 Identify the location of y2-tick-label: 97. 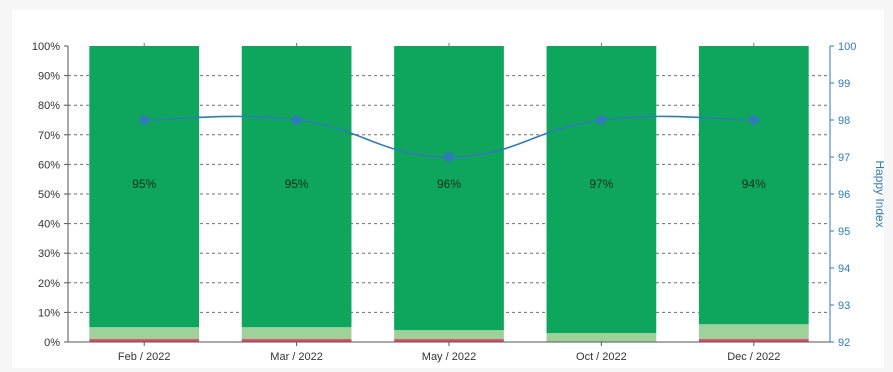
(844, 158).